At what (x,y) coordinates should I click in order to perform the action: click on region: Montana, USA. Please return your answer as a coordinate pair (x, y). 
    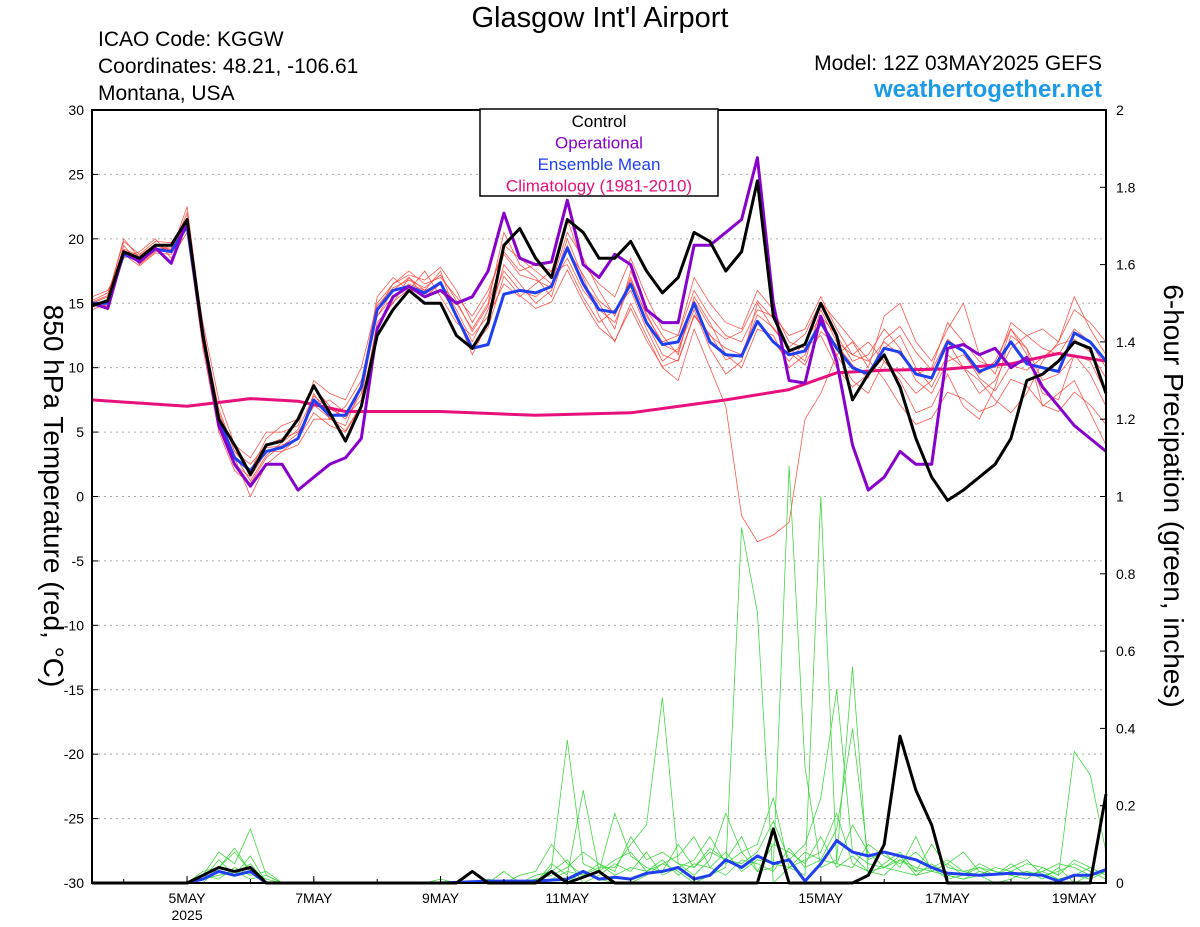
    Looking at the image, I should click on (166, 93).